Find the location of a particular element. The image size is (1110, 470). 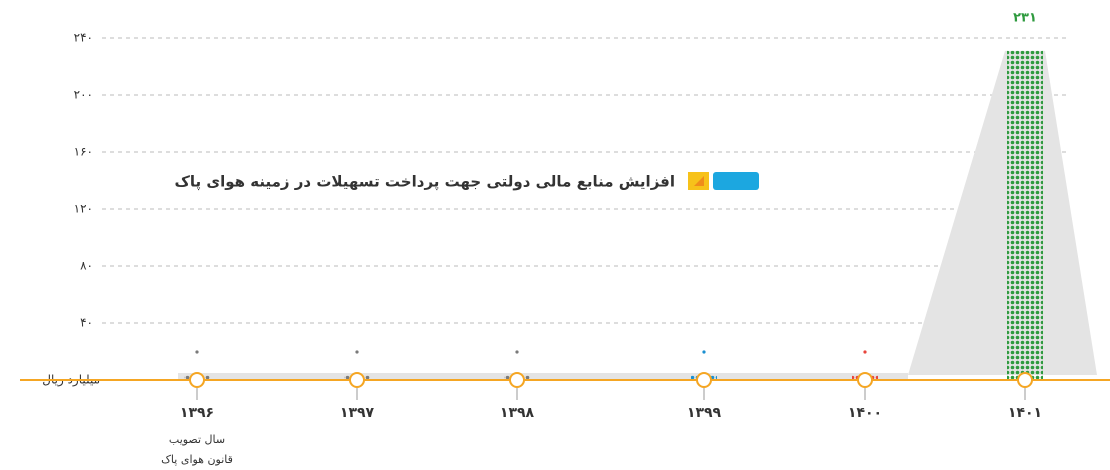

x-tick-label: ۱۳۹۸ is located at coordinates (517, 413).